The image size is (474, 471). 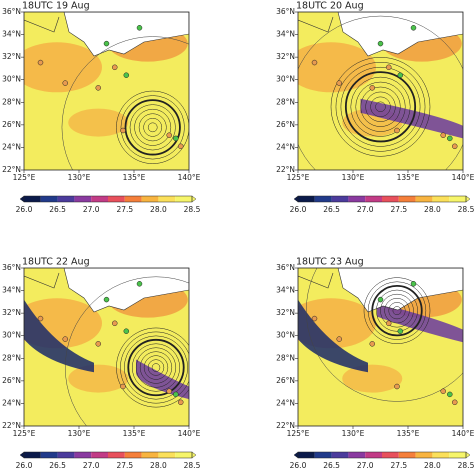 What do you see at coordinates (192, 209) in the screenshot?
I see `colorbar-label: 28.5` at bounding box center [192, 209].